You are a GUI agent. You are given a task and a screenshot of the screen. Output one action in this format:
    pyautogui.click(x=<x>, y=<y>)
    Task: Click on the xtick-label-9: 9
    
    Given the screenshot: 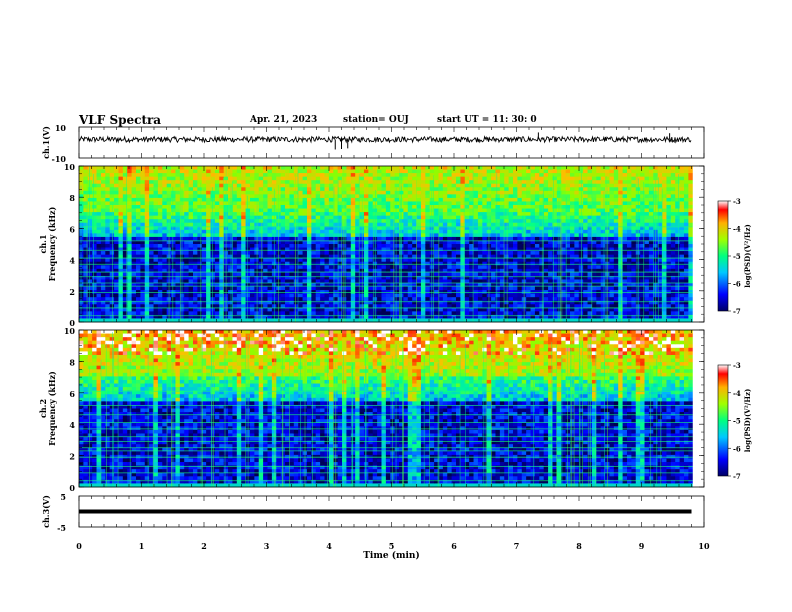 What is the action you would take?
    pyautogui.click(x=642, y=546)
    